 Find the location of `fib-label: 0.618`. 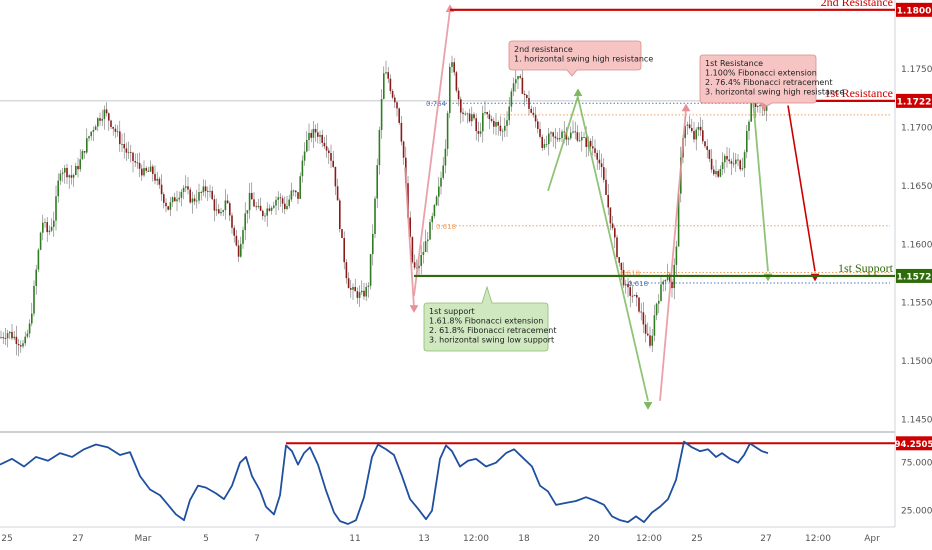

fib-label: 0.618 is located at coordinates (638, 284).